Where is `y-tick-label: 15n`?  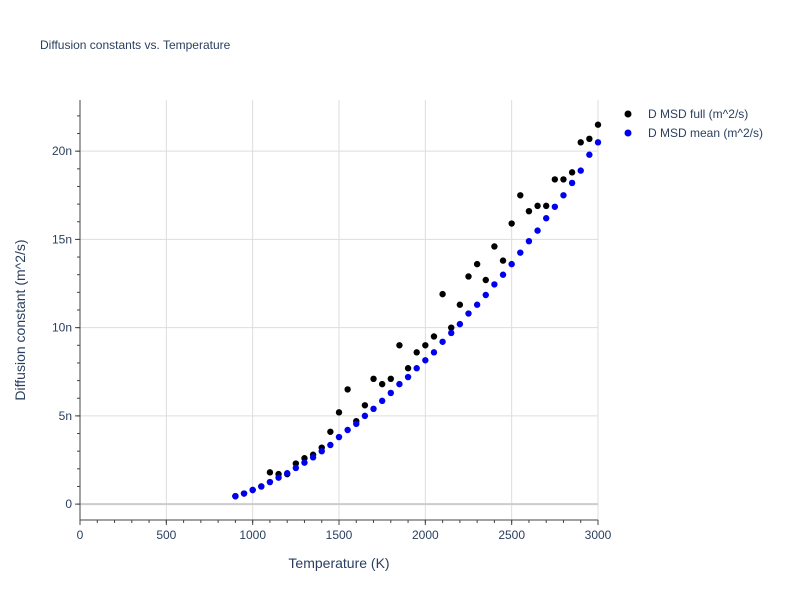
y-tick-label: 15n is located at coordinates (62, 239).